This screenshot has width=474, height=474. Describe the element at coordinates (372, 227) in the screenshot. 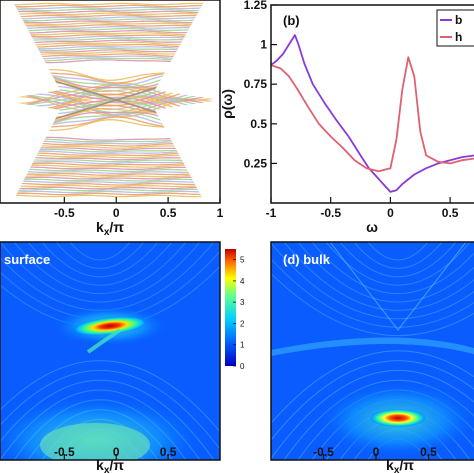

I see `panel-b-xlabel: ω` at that location.